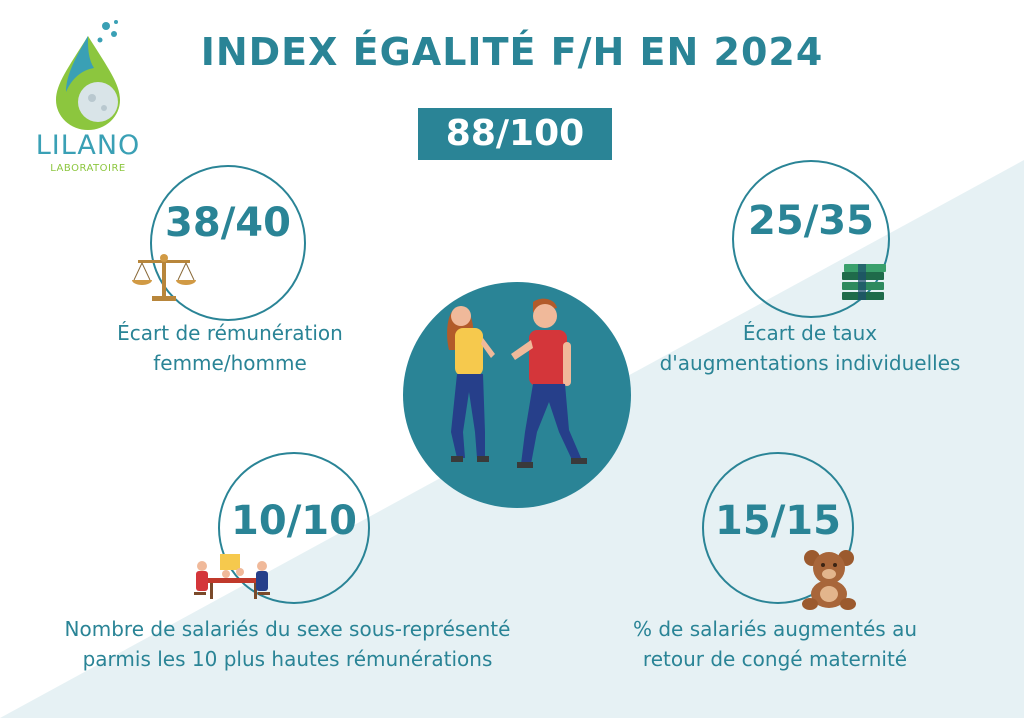 This screenshot has height=718, width=1024. I want to click on indicator-ring-raises, so click(811, 239).